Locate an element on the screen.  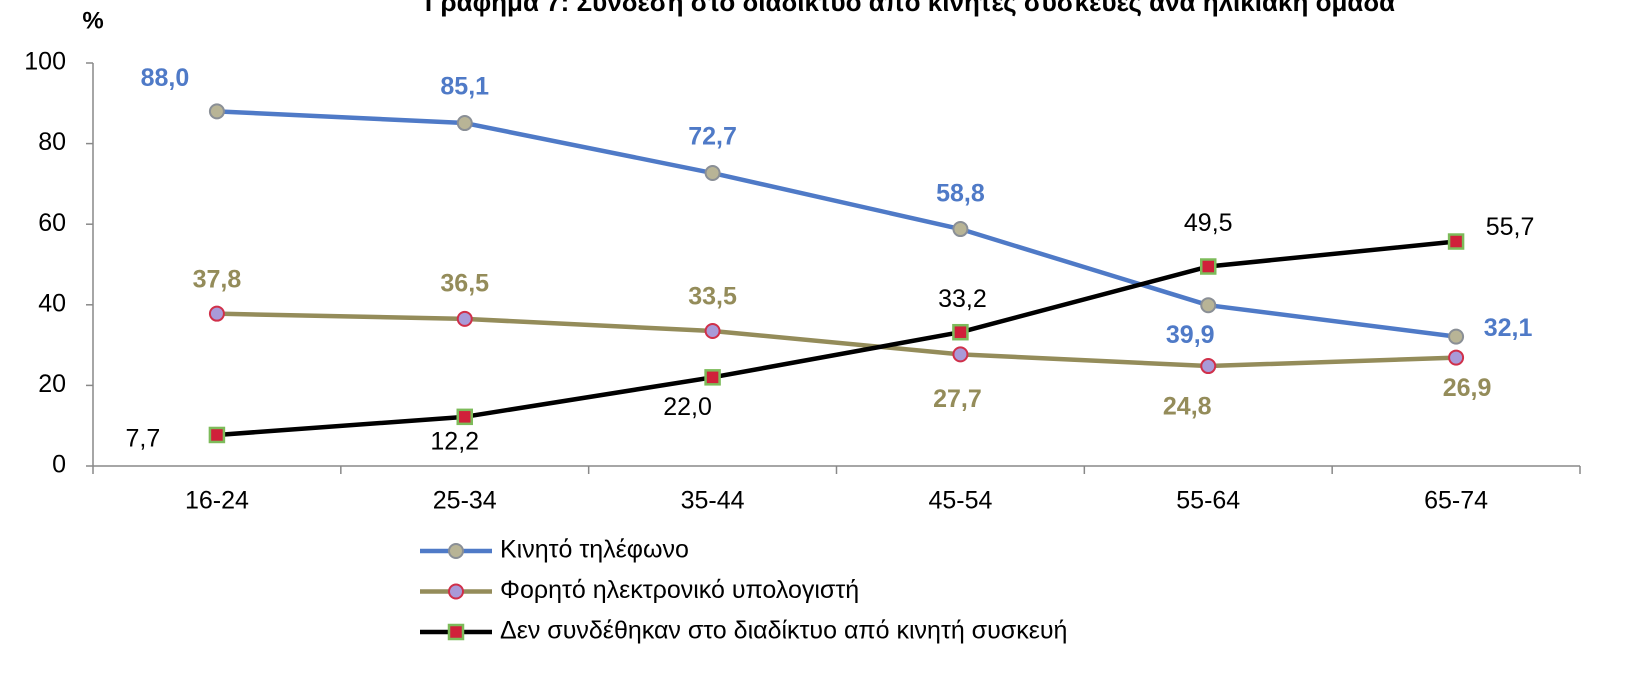
data-label: 39,9 is located at coordinates (1190, 335).